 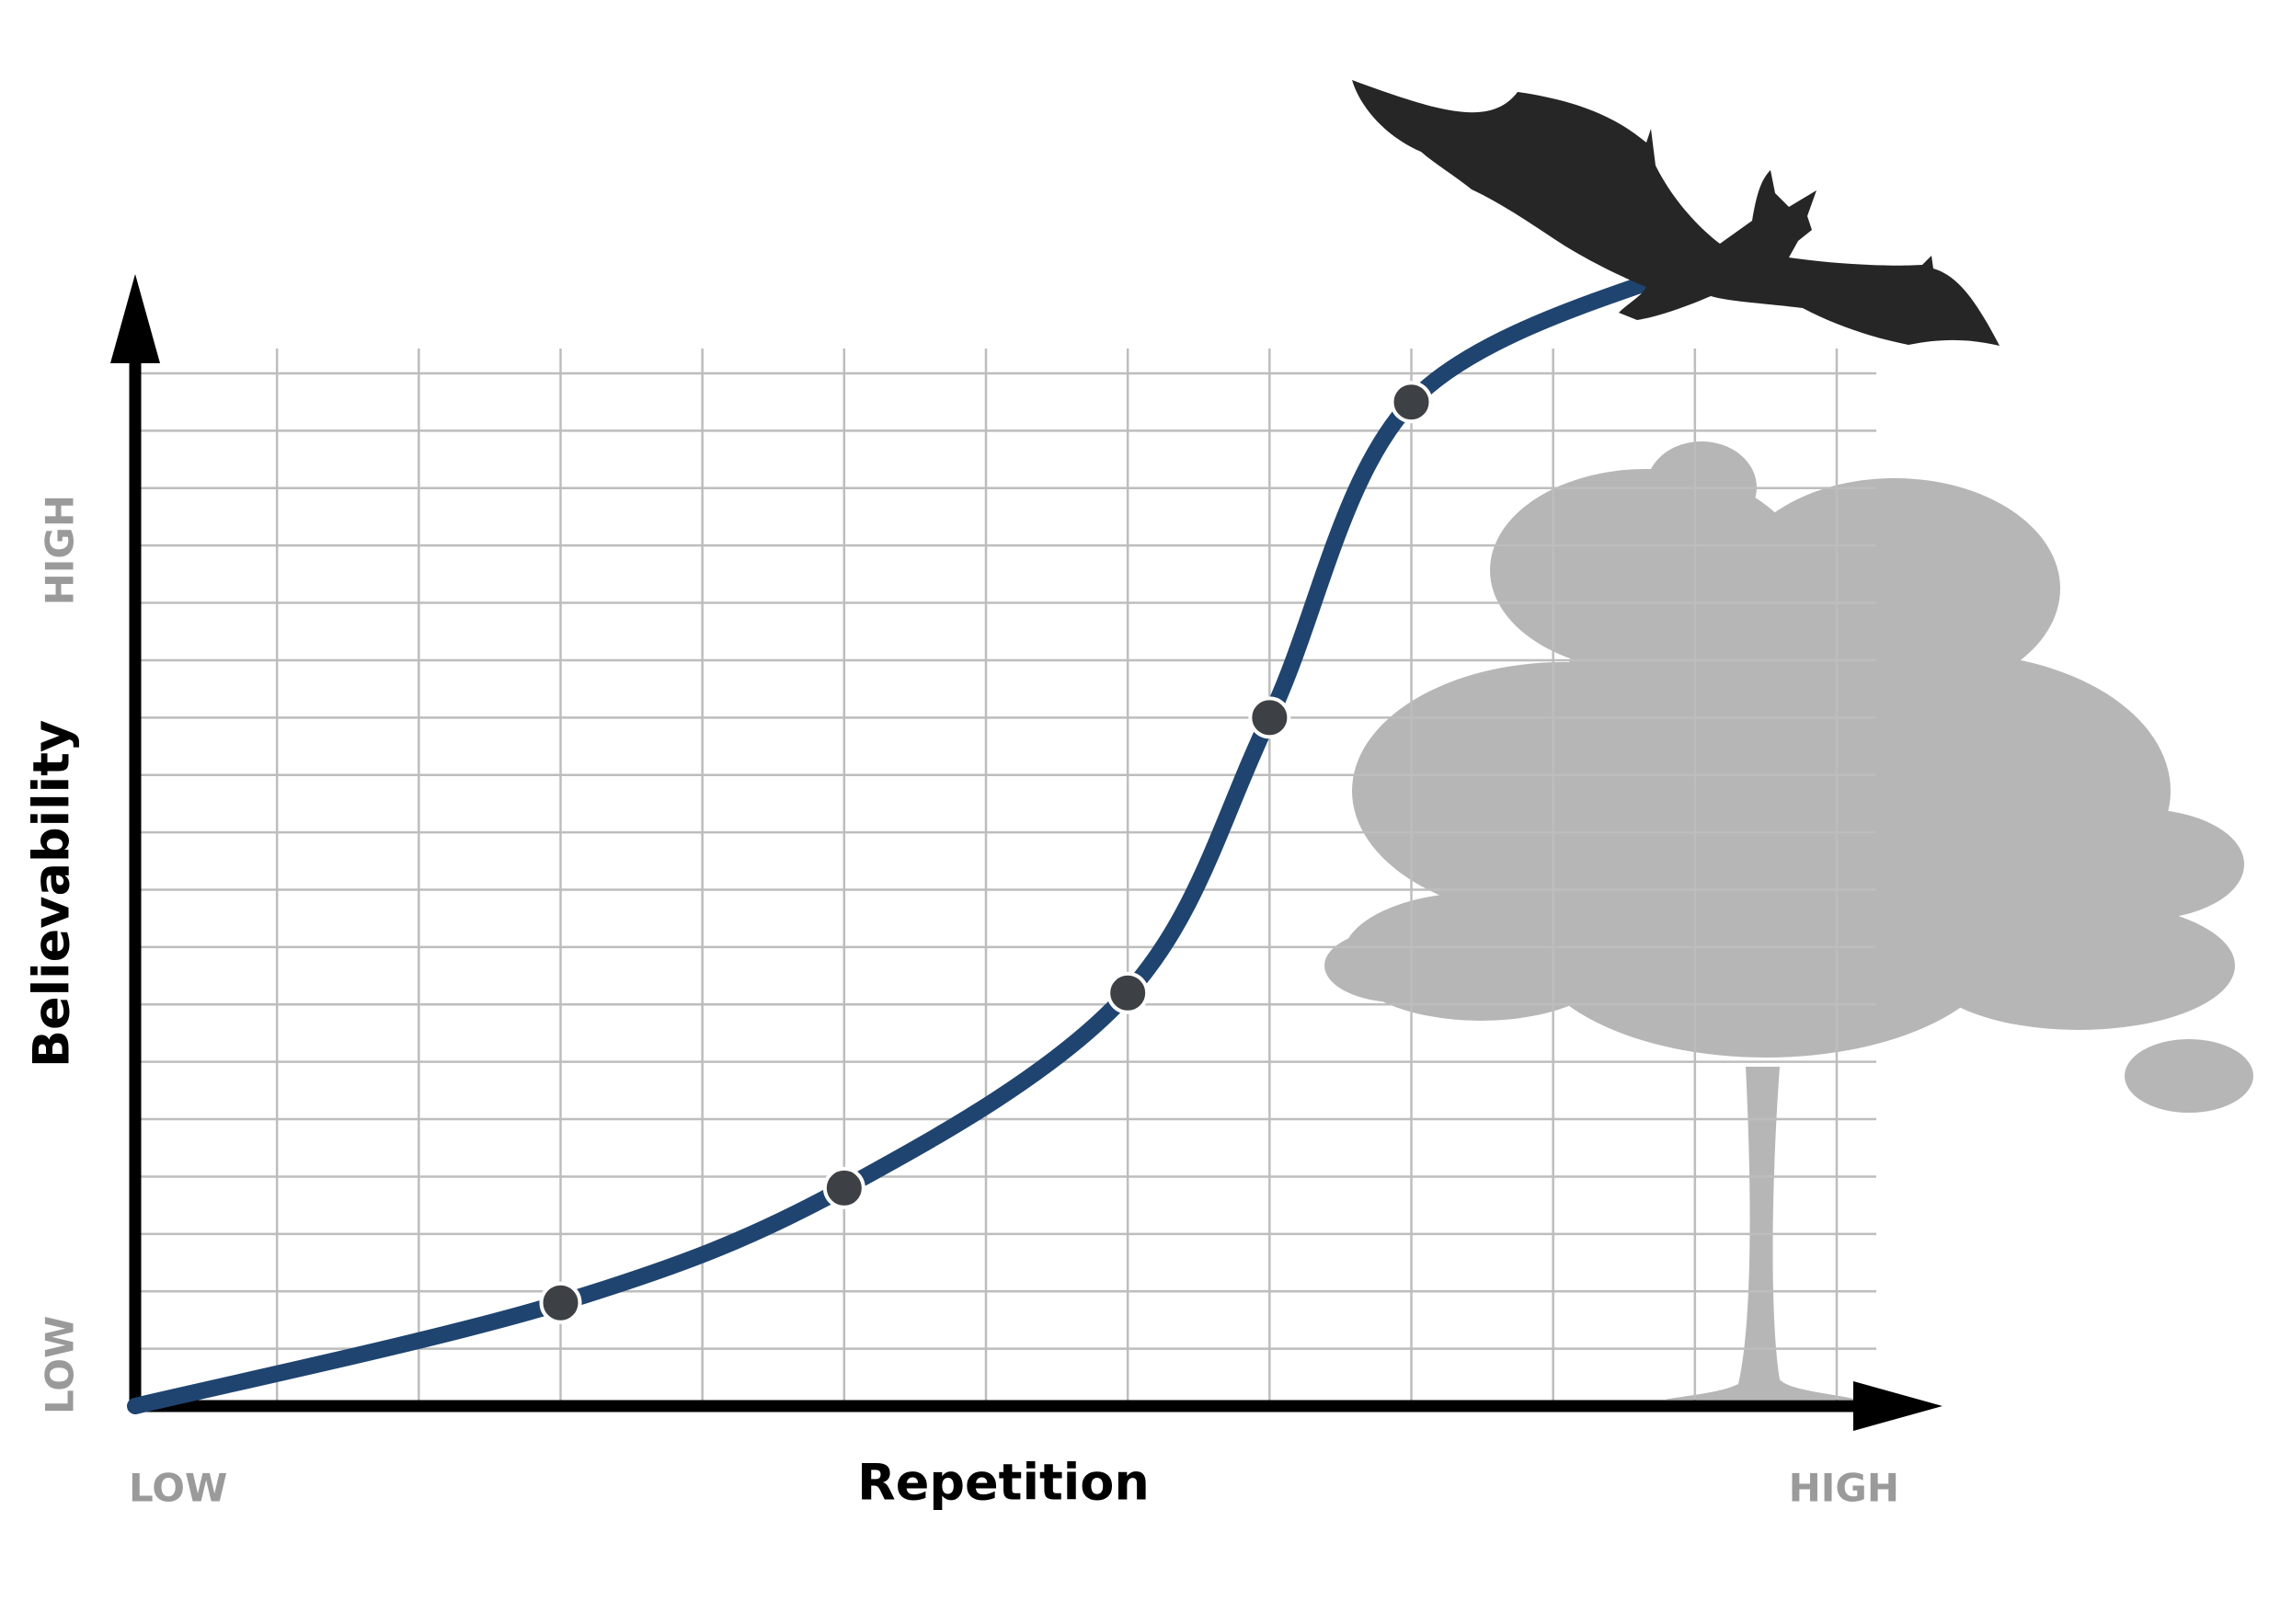 I want to click on bat, so click(x=1676, y=213).